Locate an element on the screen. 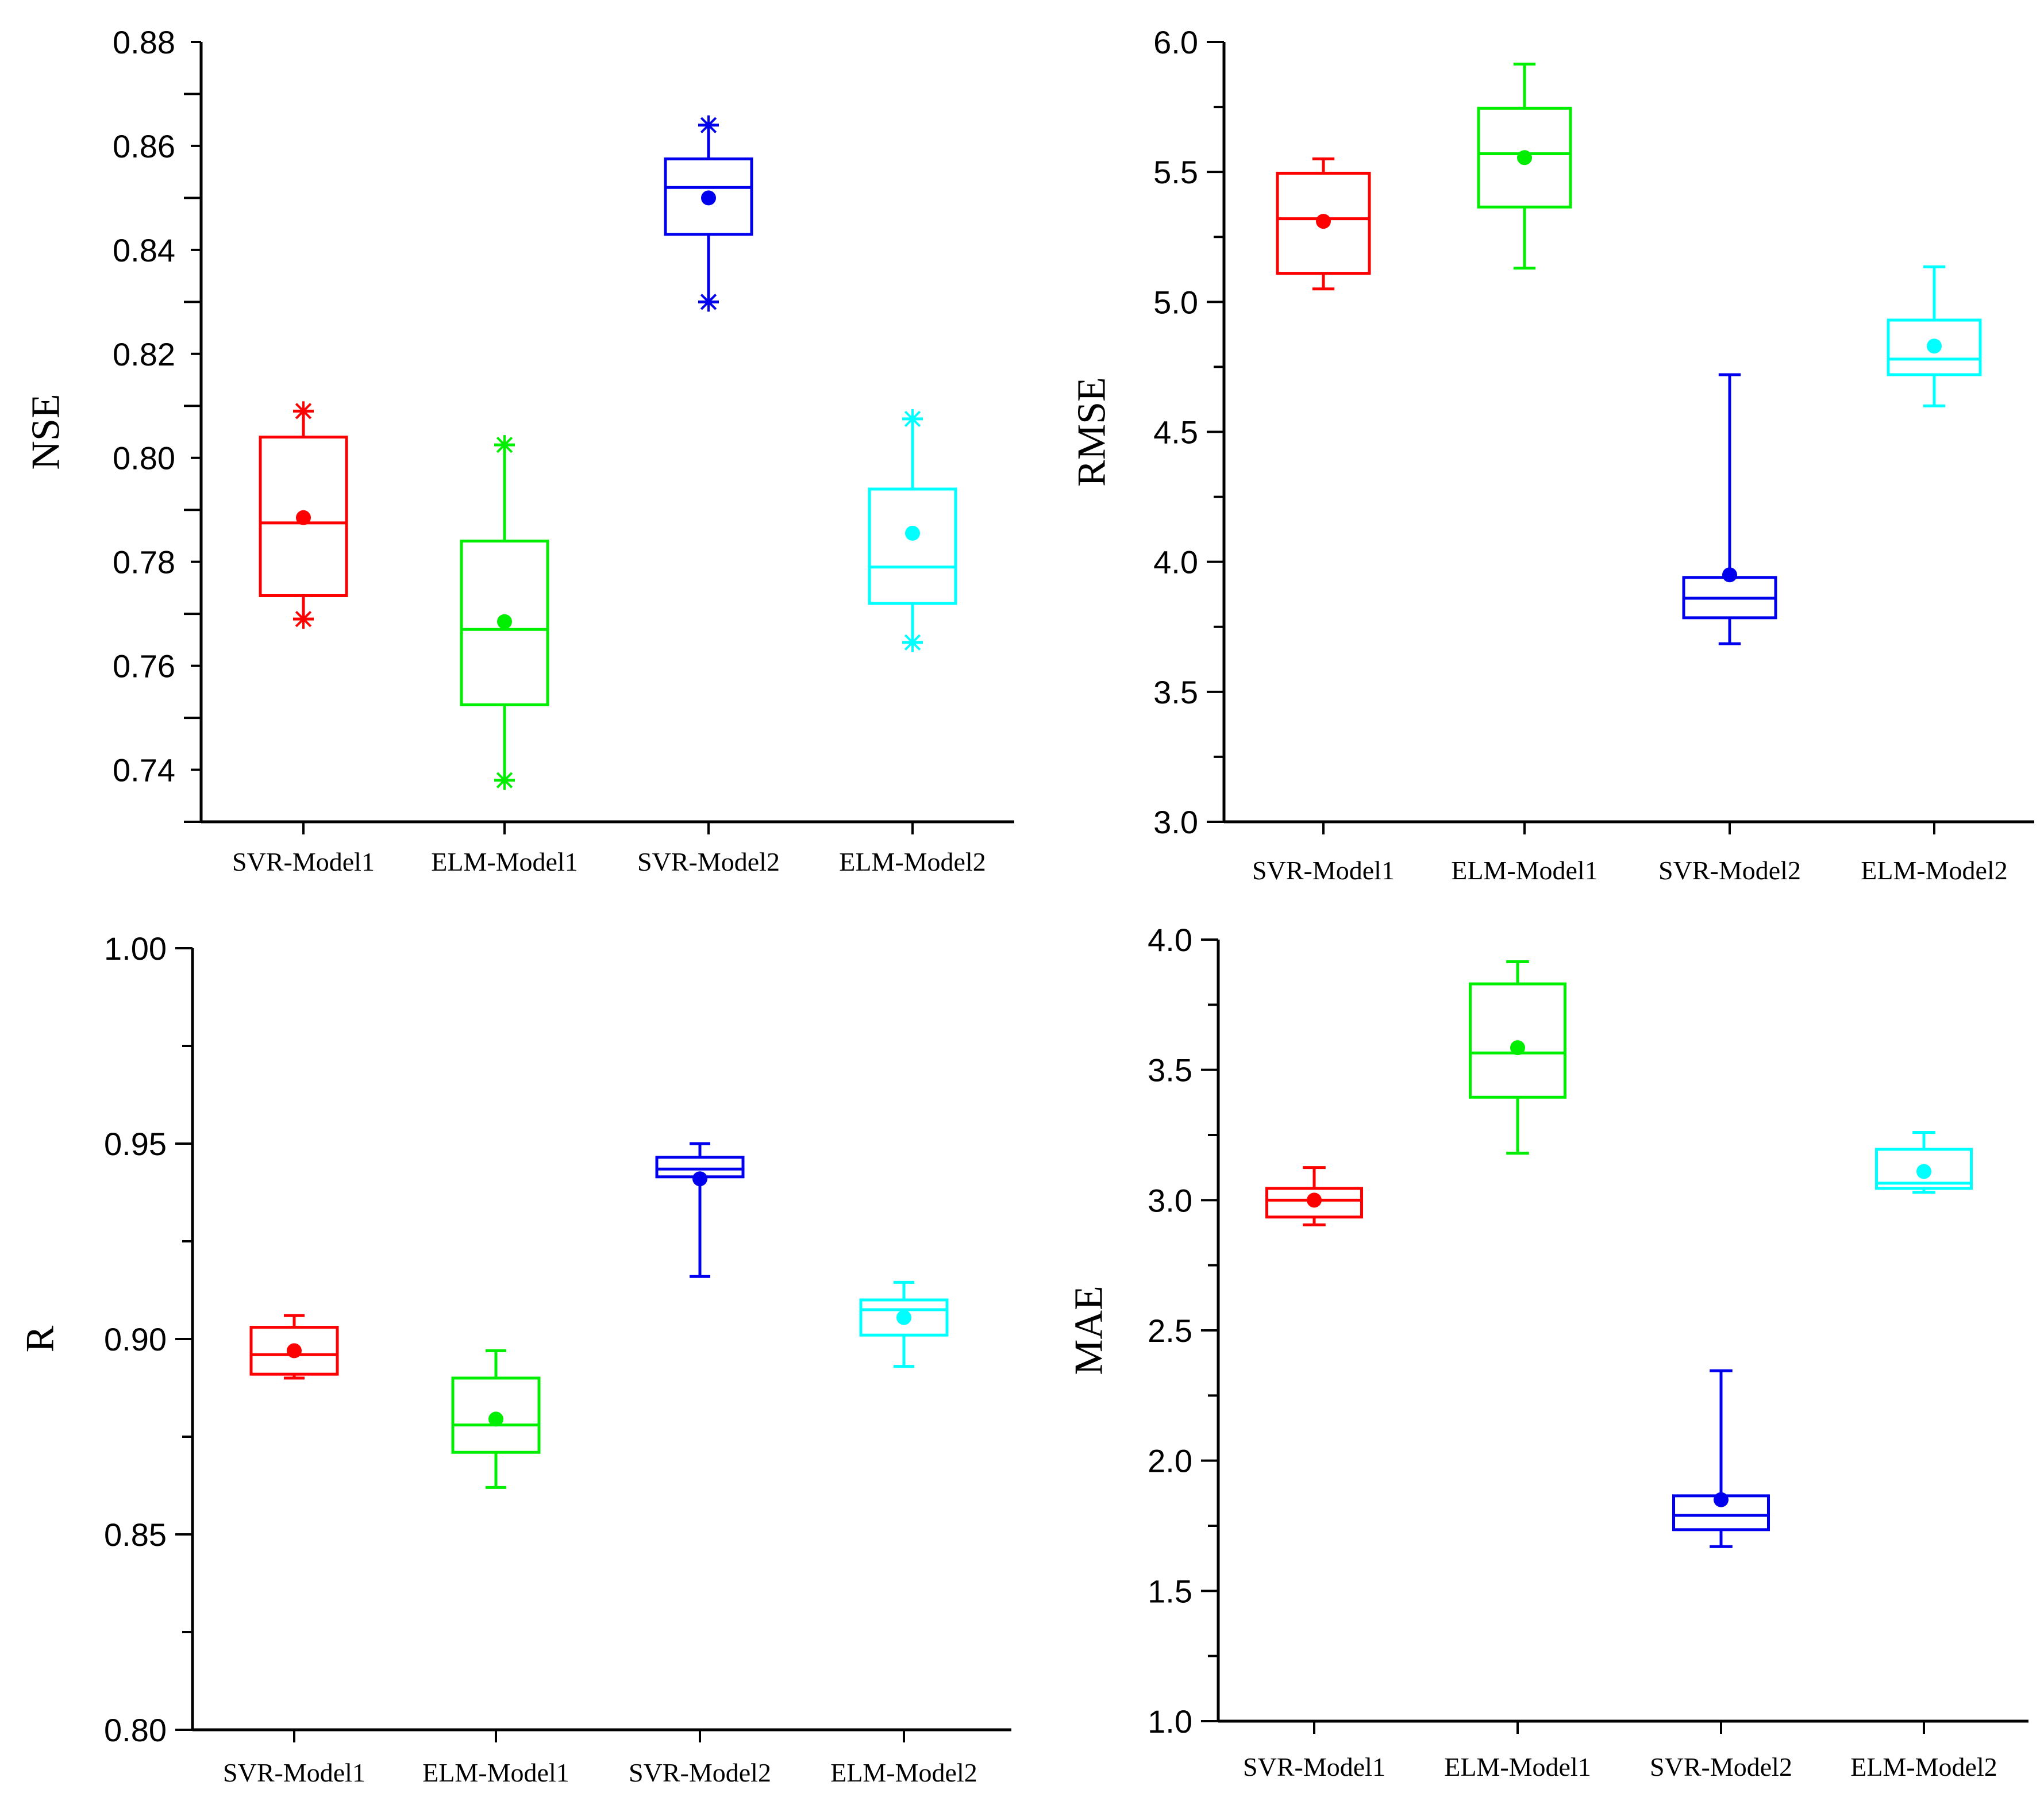 The image size is (2044, 1793). y-tick-label: 2.0 is located at coordinates (1170, 1461).